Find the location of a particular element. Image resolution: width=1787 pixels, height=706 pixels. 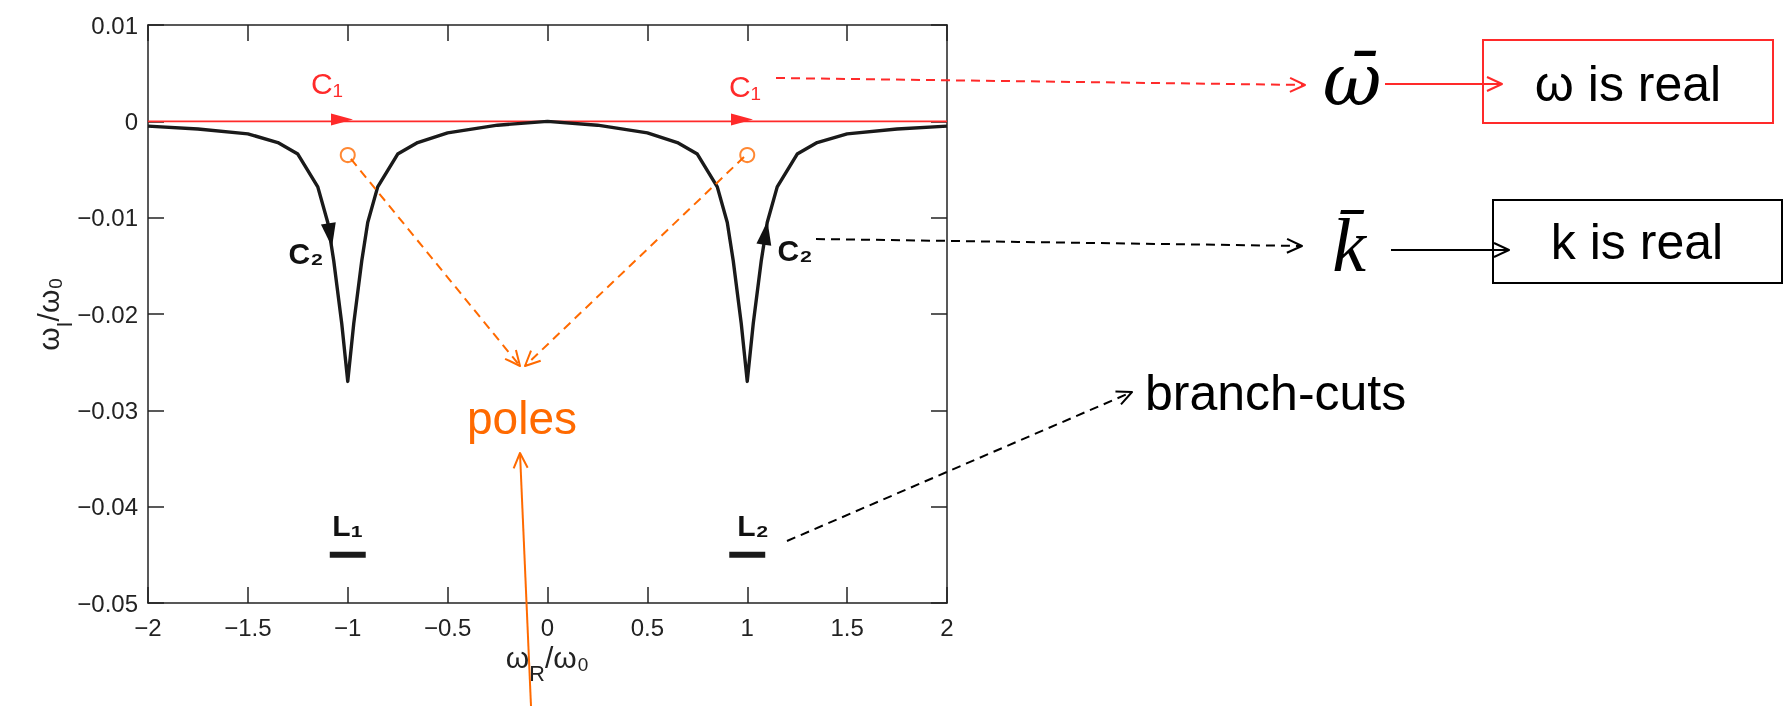

annotation: L₁ is located at coordinates (347, 525).